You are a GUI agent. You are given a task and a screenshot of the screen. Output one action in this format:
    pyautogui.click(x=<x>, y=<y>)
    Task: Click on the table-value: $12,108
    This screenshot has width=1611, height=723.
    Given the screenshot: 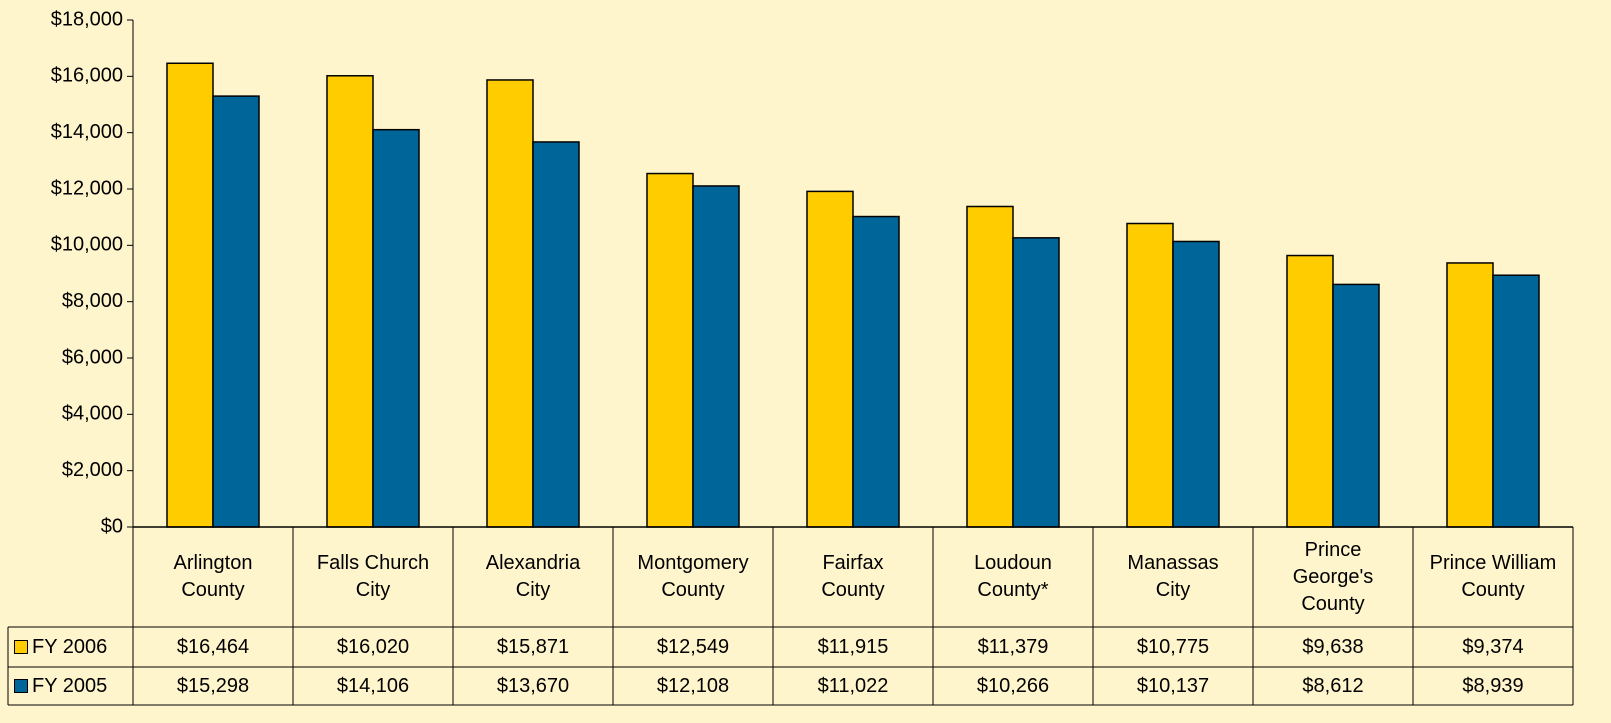 What is the action you would take?
    pyautogui.click(x=693, y=685)
    